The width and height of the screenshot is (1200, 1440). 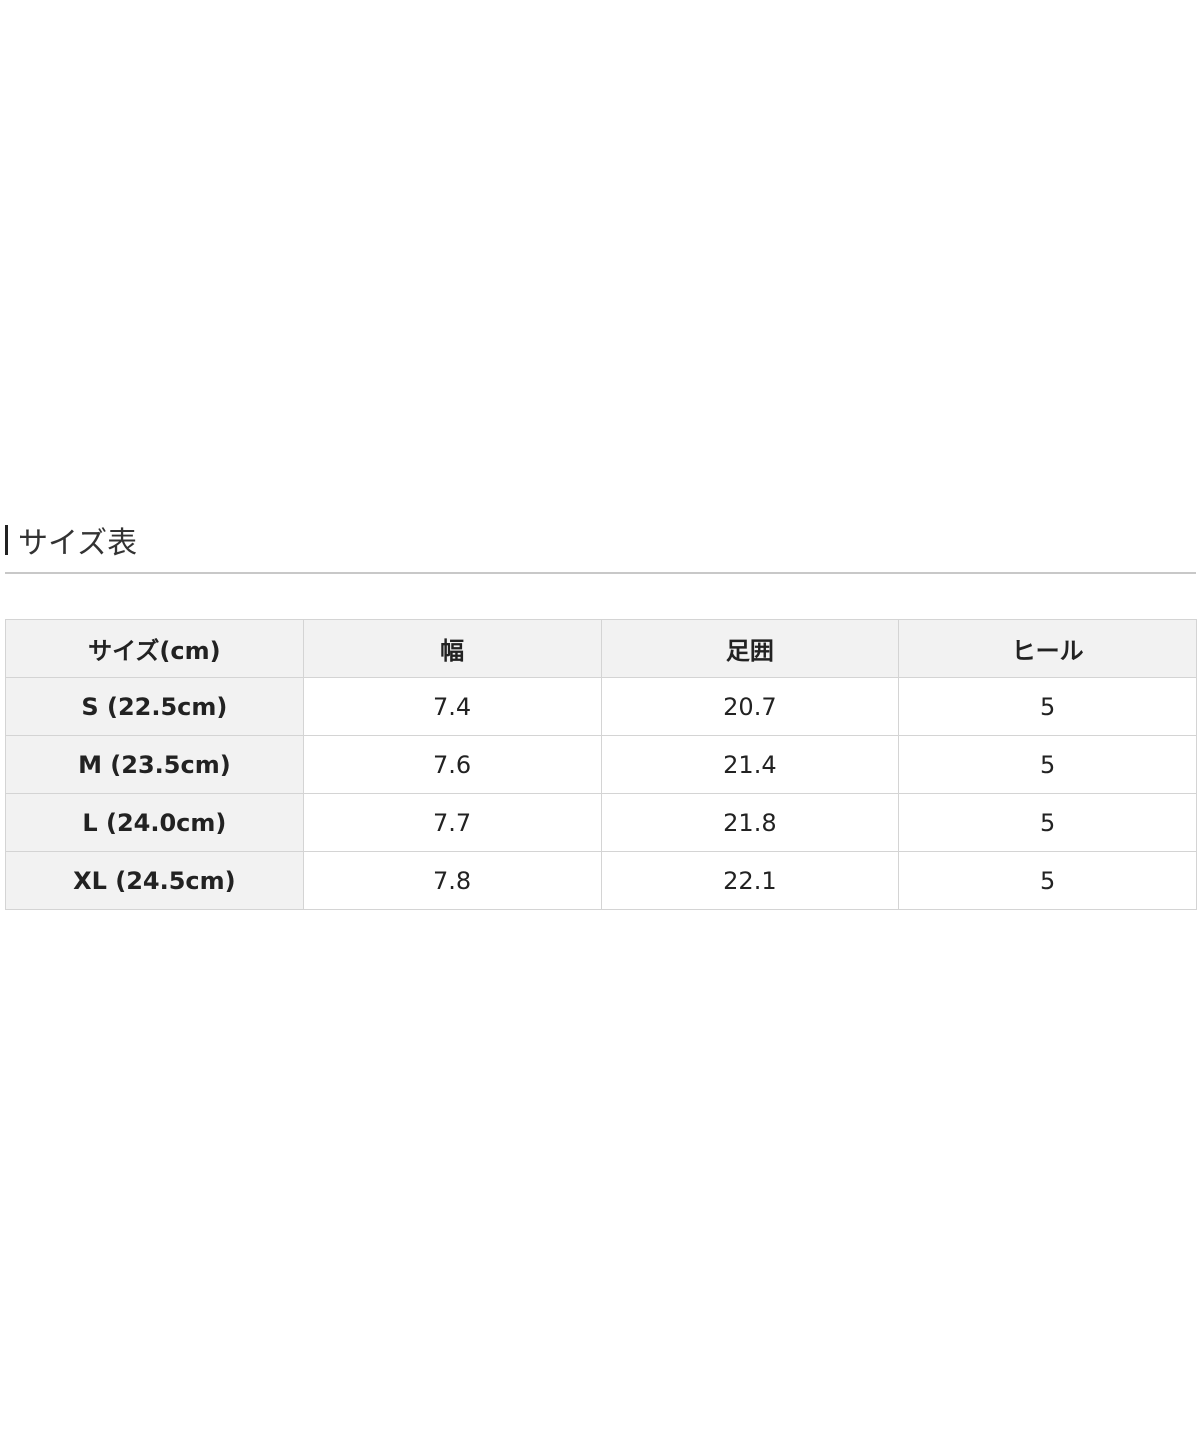 I want to click on divider, so click(x=600, y=573).